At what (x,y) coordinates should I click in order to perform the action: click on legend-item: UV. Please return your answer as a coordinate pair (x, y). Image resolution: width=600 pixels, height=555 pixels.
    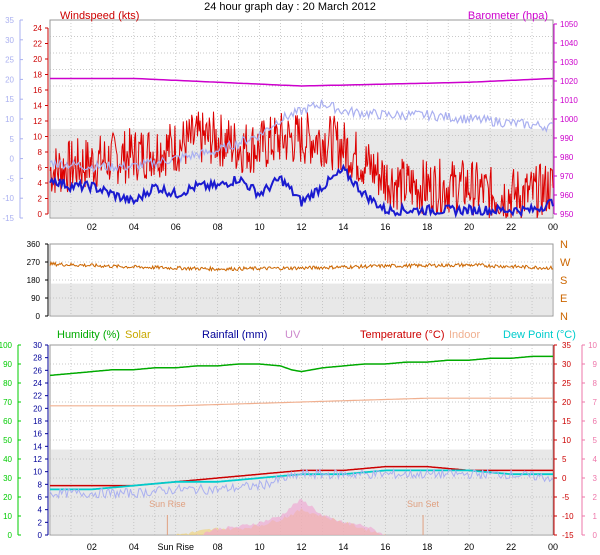
    Looking at the image, I should click on (293, 335).